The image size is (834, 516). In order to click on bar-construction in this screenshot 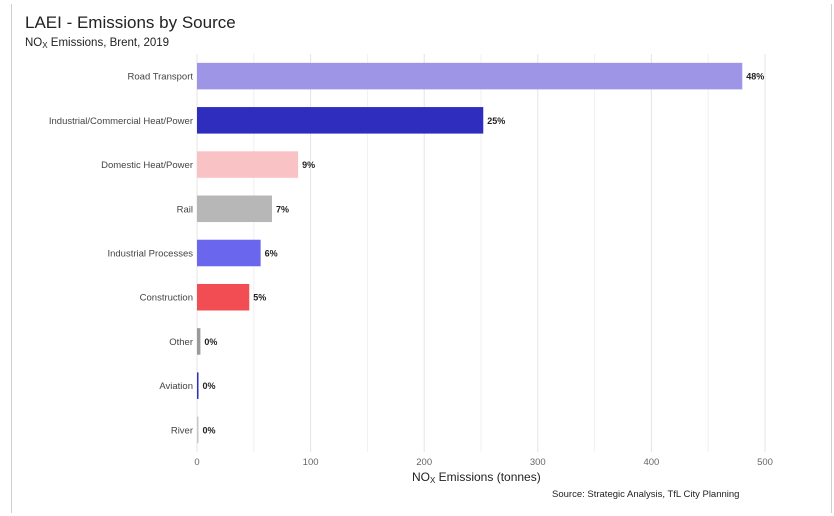, I will do `click(223, 297)`.